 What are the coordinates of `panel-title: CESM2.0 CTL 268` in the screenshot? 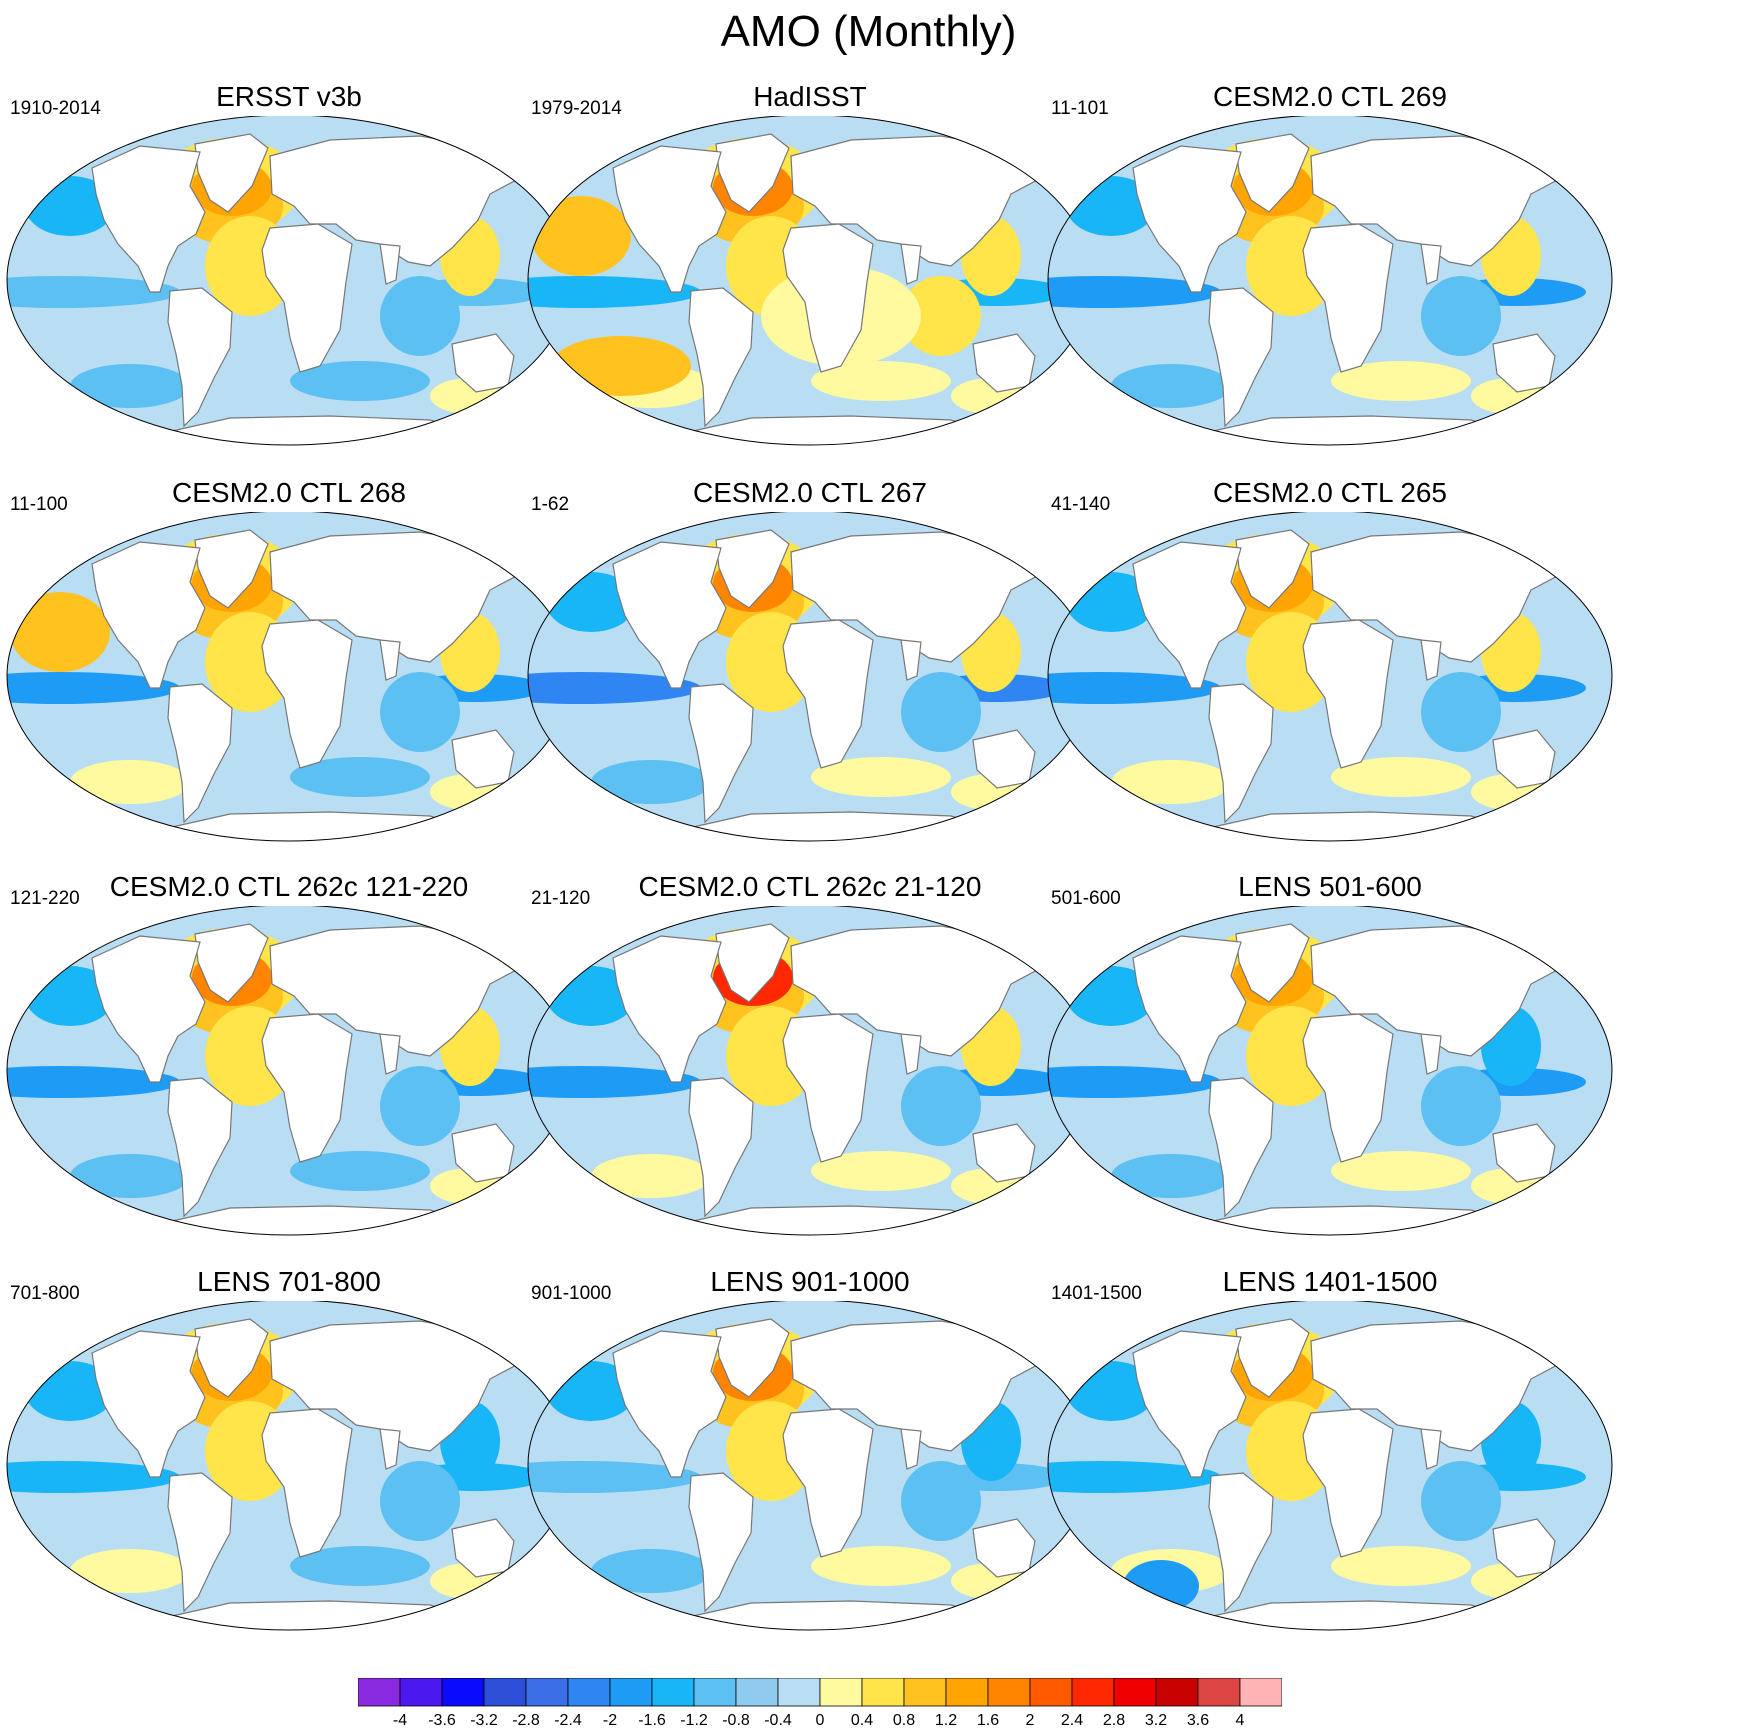 It's located at (289, 492).